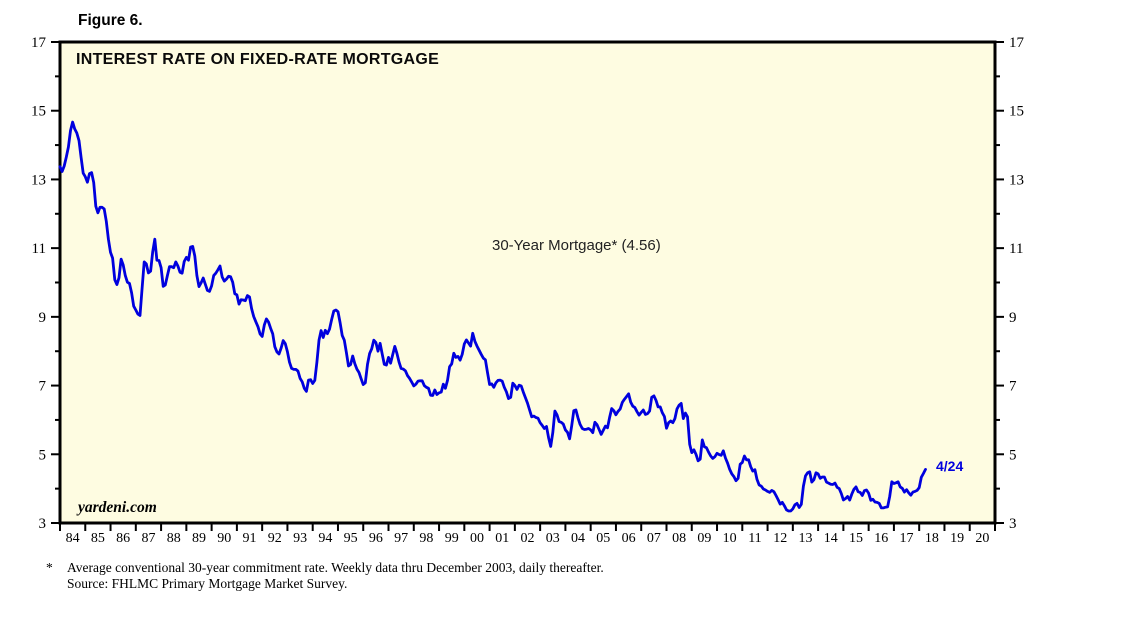  I want to click on x-tick-label: 20, so click(982, 538).